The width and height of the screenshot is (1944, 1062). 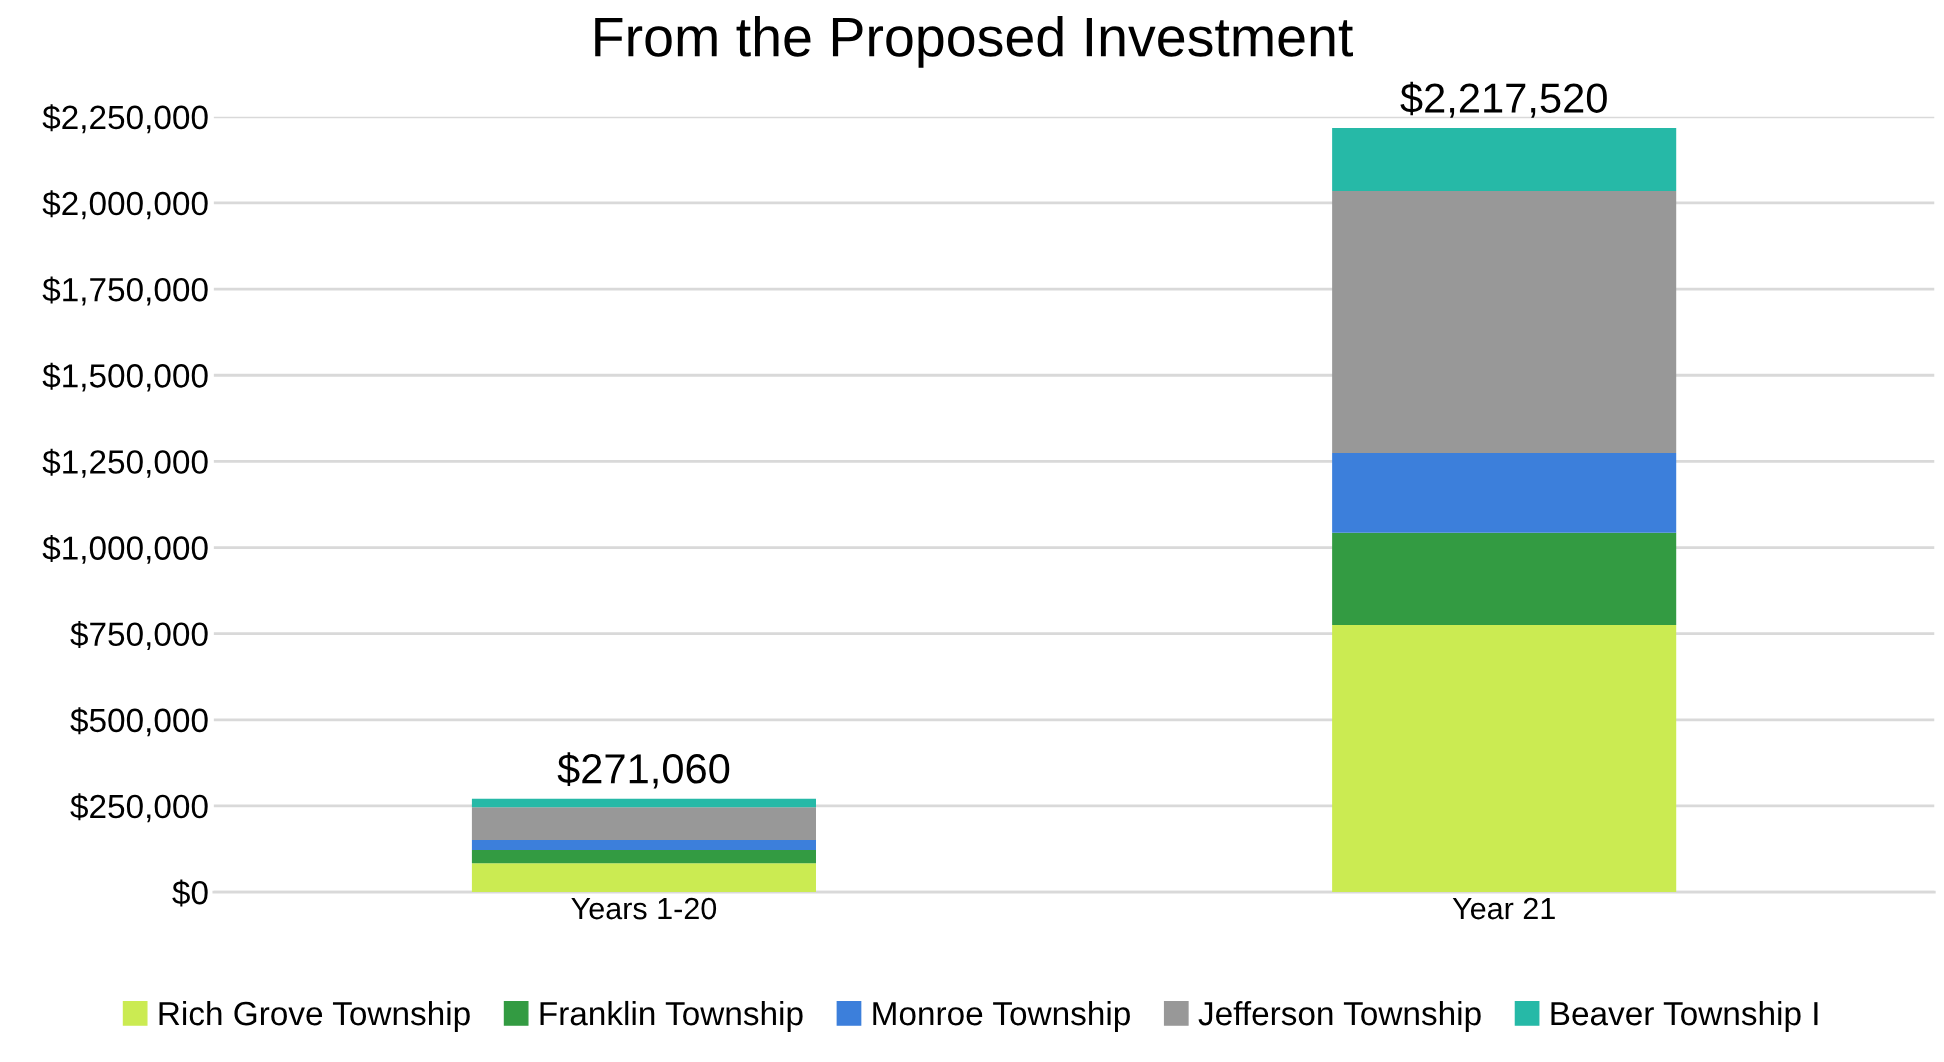 What do you see at coordinates (1503, 99) in the screenshot?
I see `total-label: $2,217,520` at bounding box center [1503, 99].